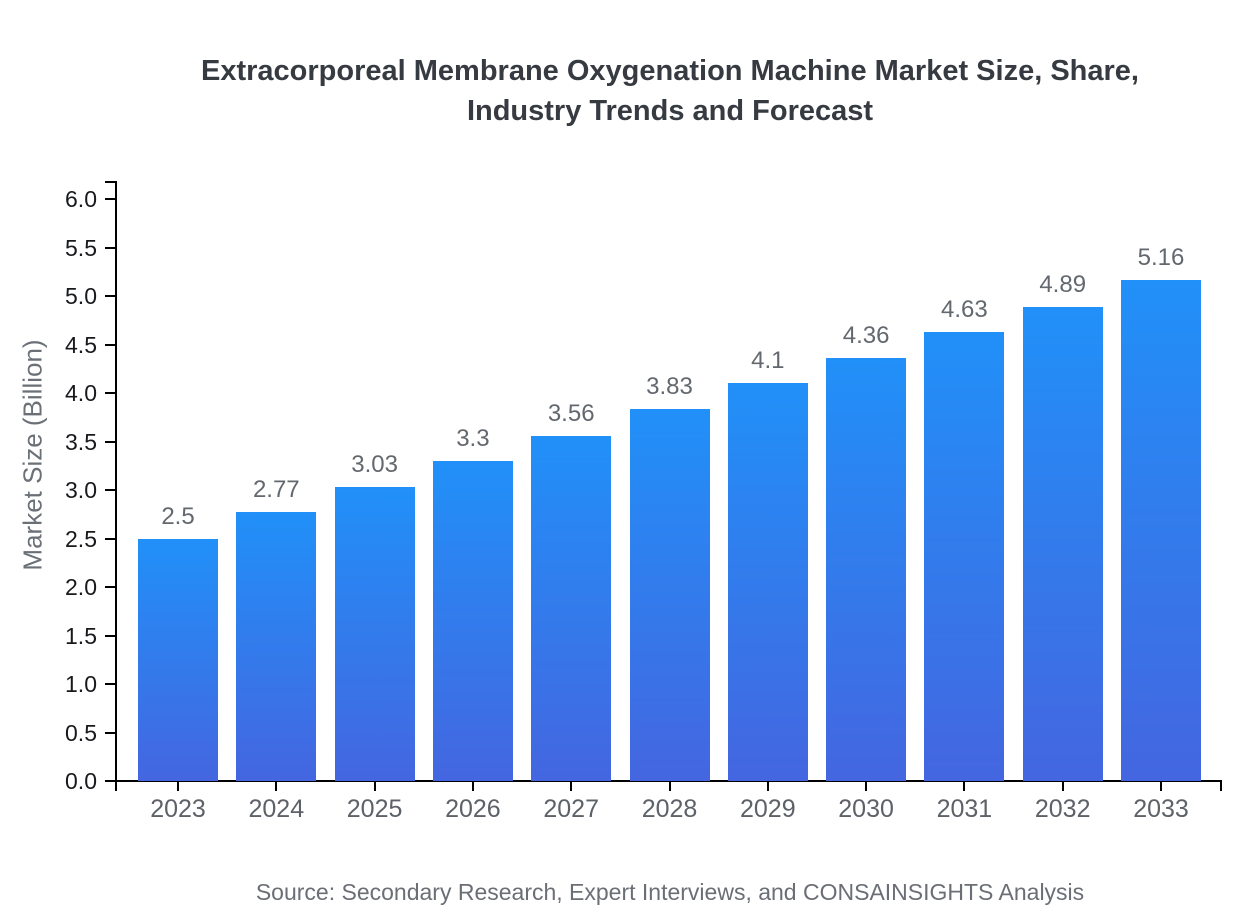 This screenshot has width=1260, height=920. I want to click on x-axis-tick-2029, so click(767, 786).